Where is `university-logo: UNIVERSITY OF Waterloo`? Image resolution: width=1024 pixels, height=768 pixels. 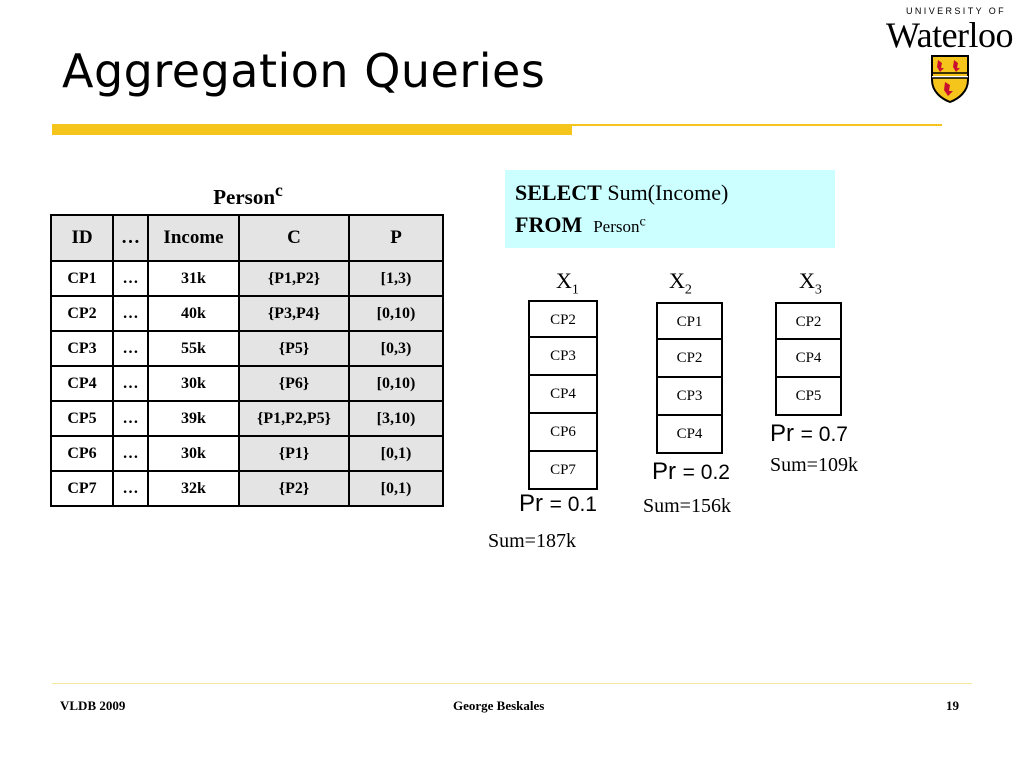 university-logo: UNIVERSITY OF Waterloo is located at coordinates (953, 54).